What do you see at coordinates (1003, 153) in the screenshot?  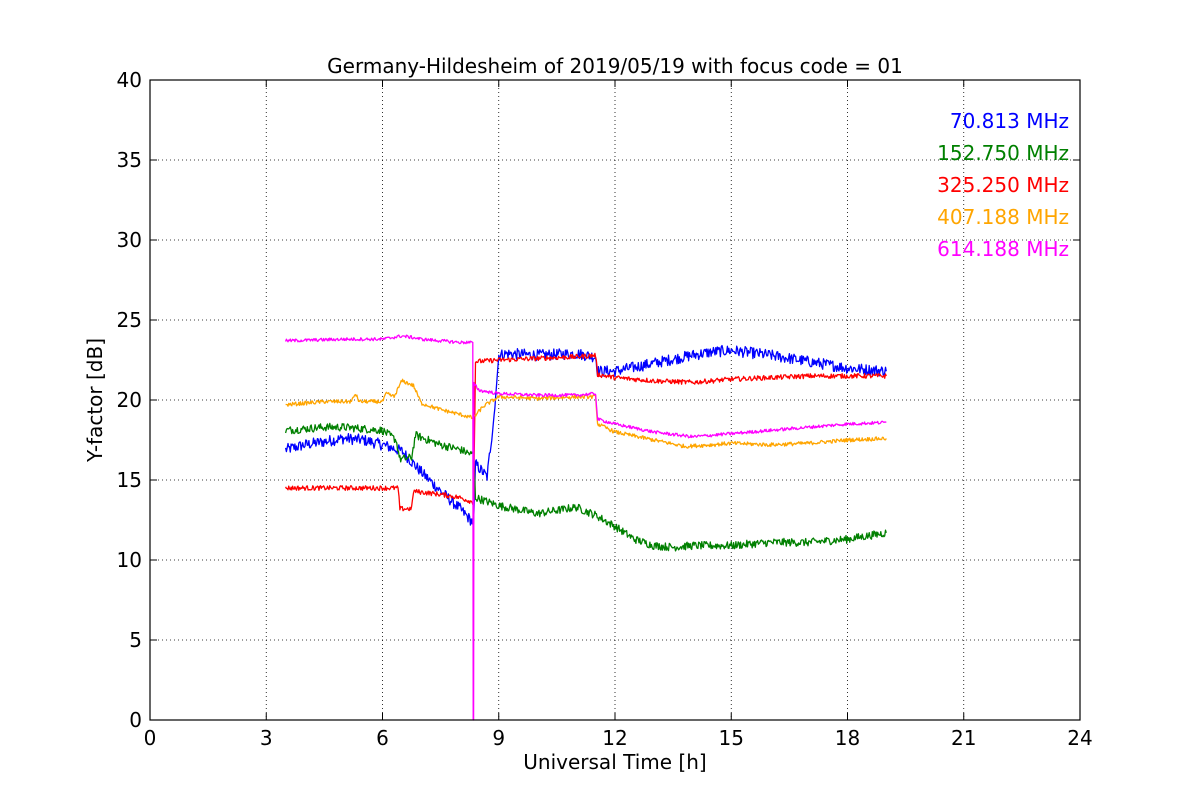 I see `legend-entry-1: 152.750 MHz` at bounding box center [1003, 153].